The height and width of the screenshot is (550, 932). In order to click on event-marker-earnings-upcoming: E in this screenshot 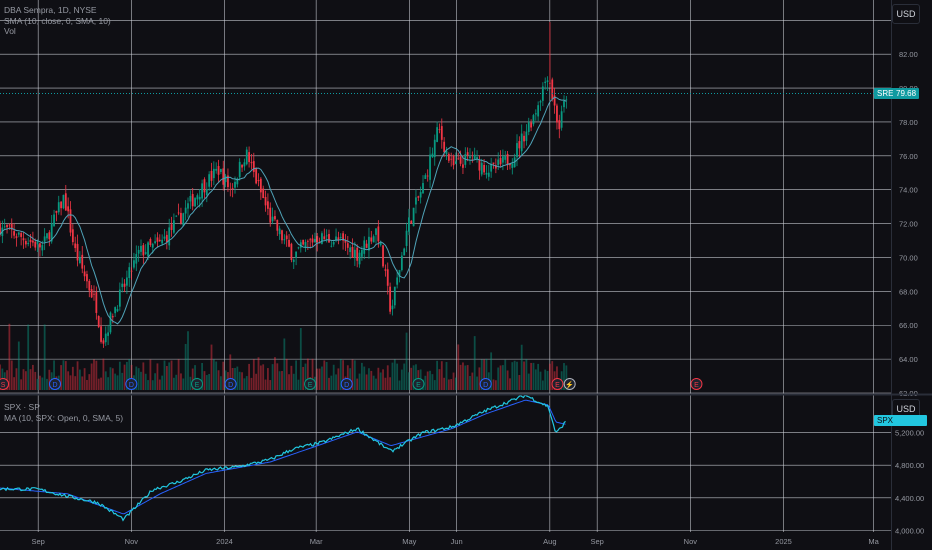, I will do `click(696, 384)`.